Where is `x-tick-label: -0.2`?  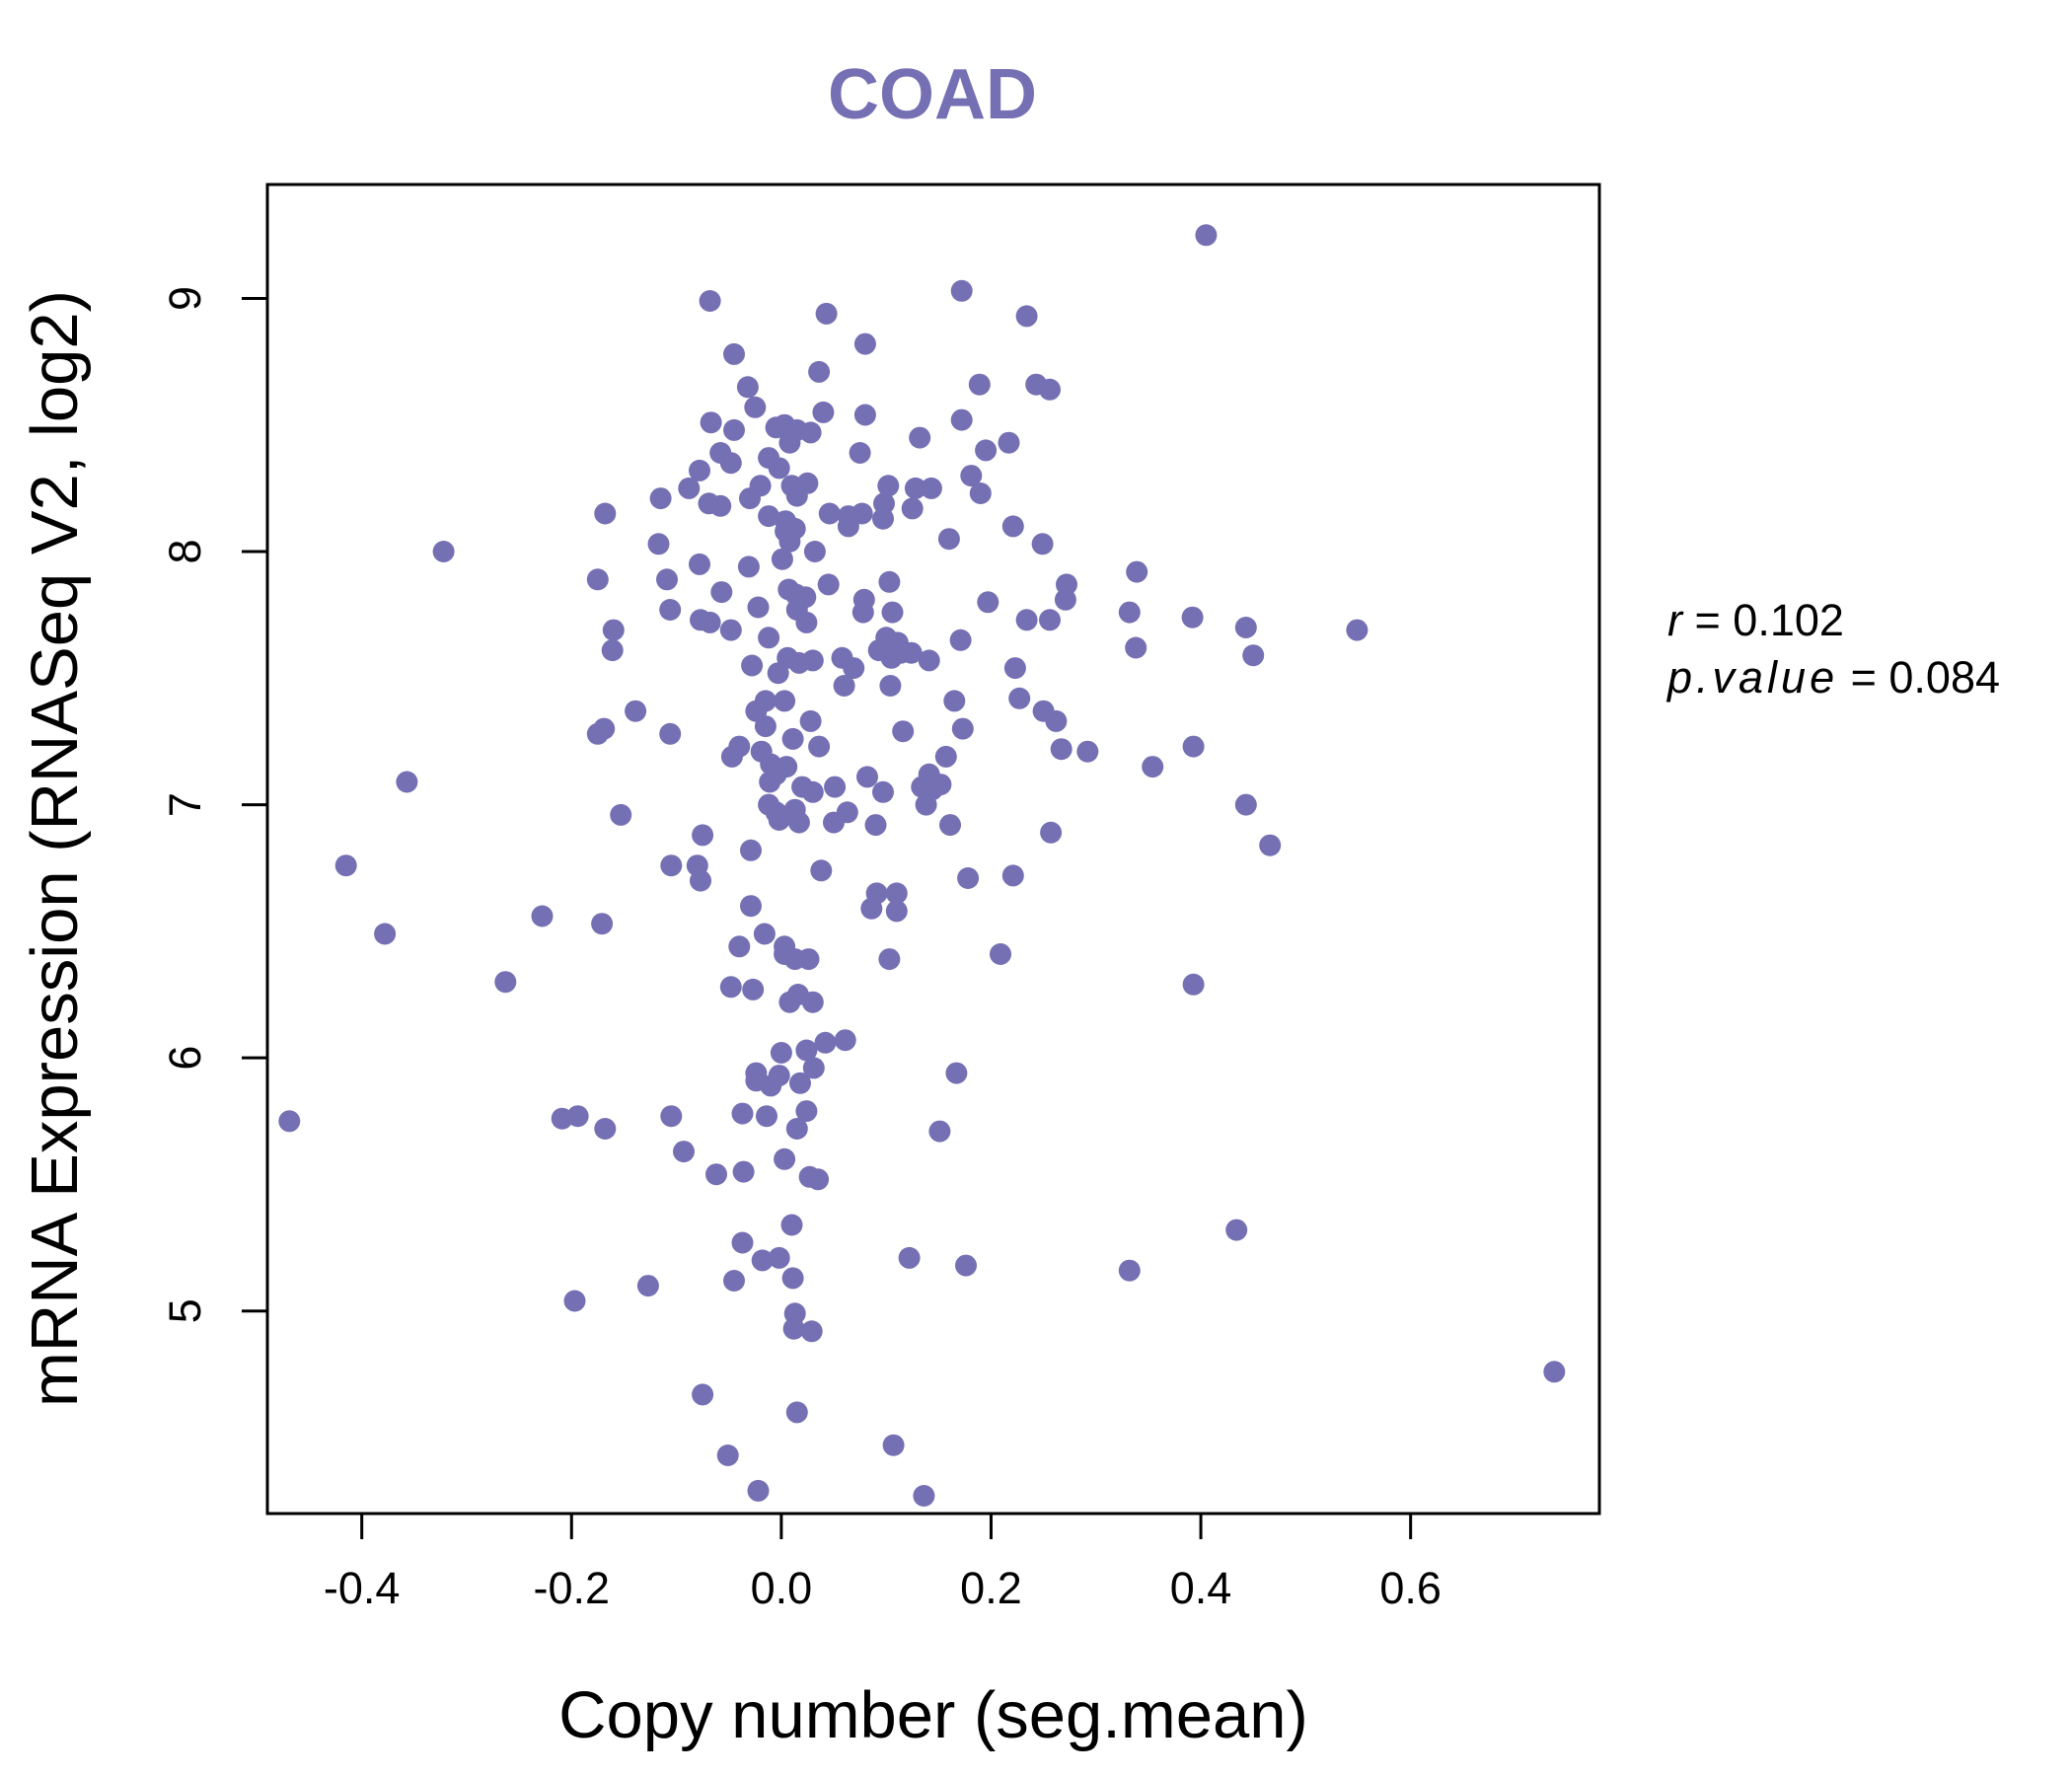
x-tick-label: -0.2 is located at coordinates (572, 1588).